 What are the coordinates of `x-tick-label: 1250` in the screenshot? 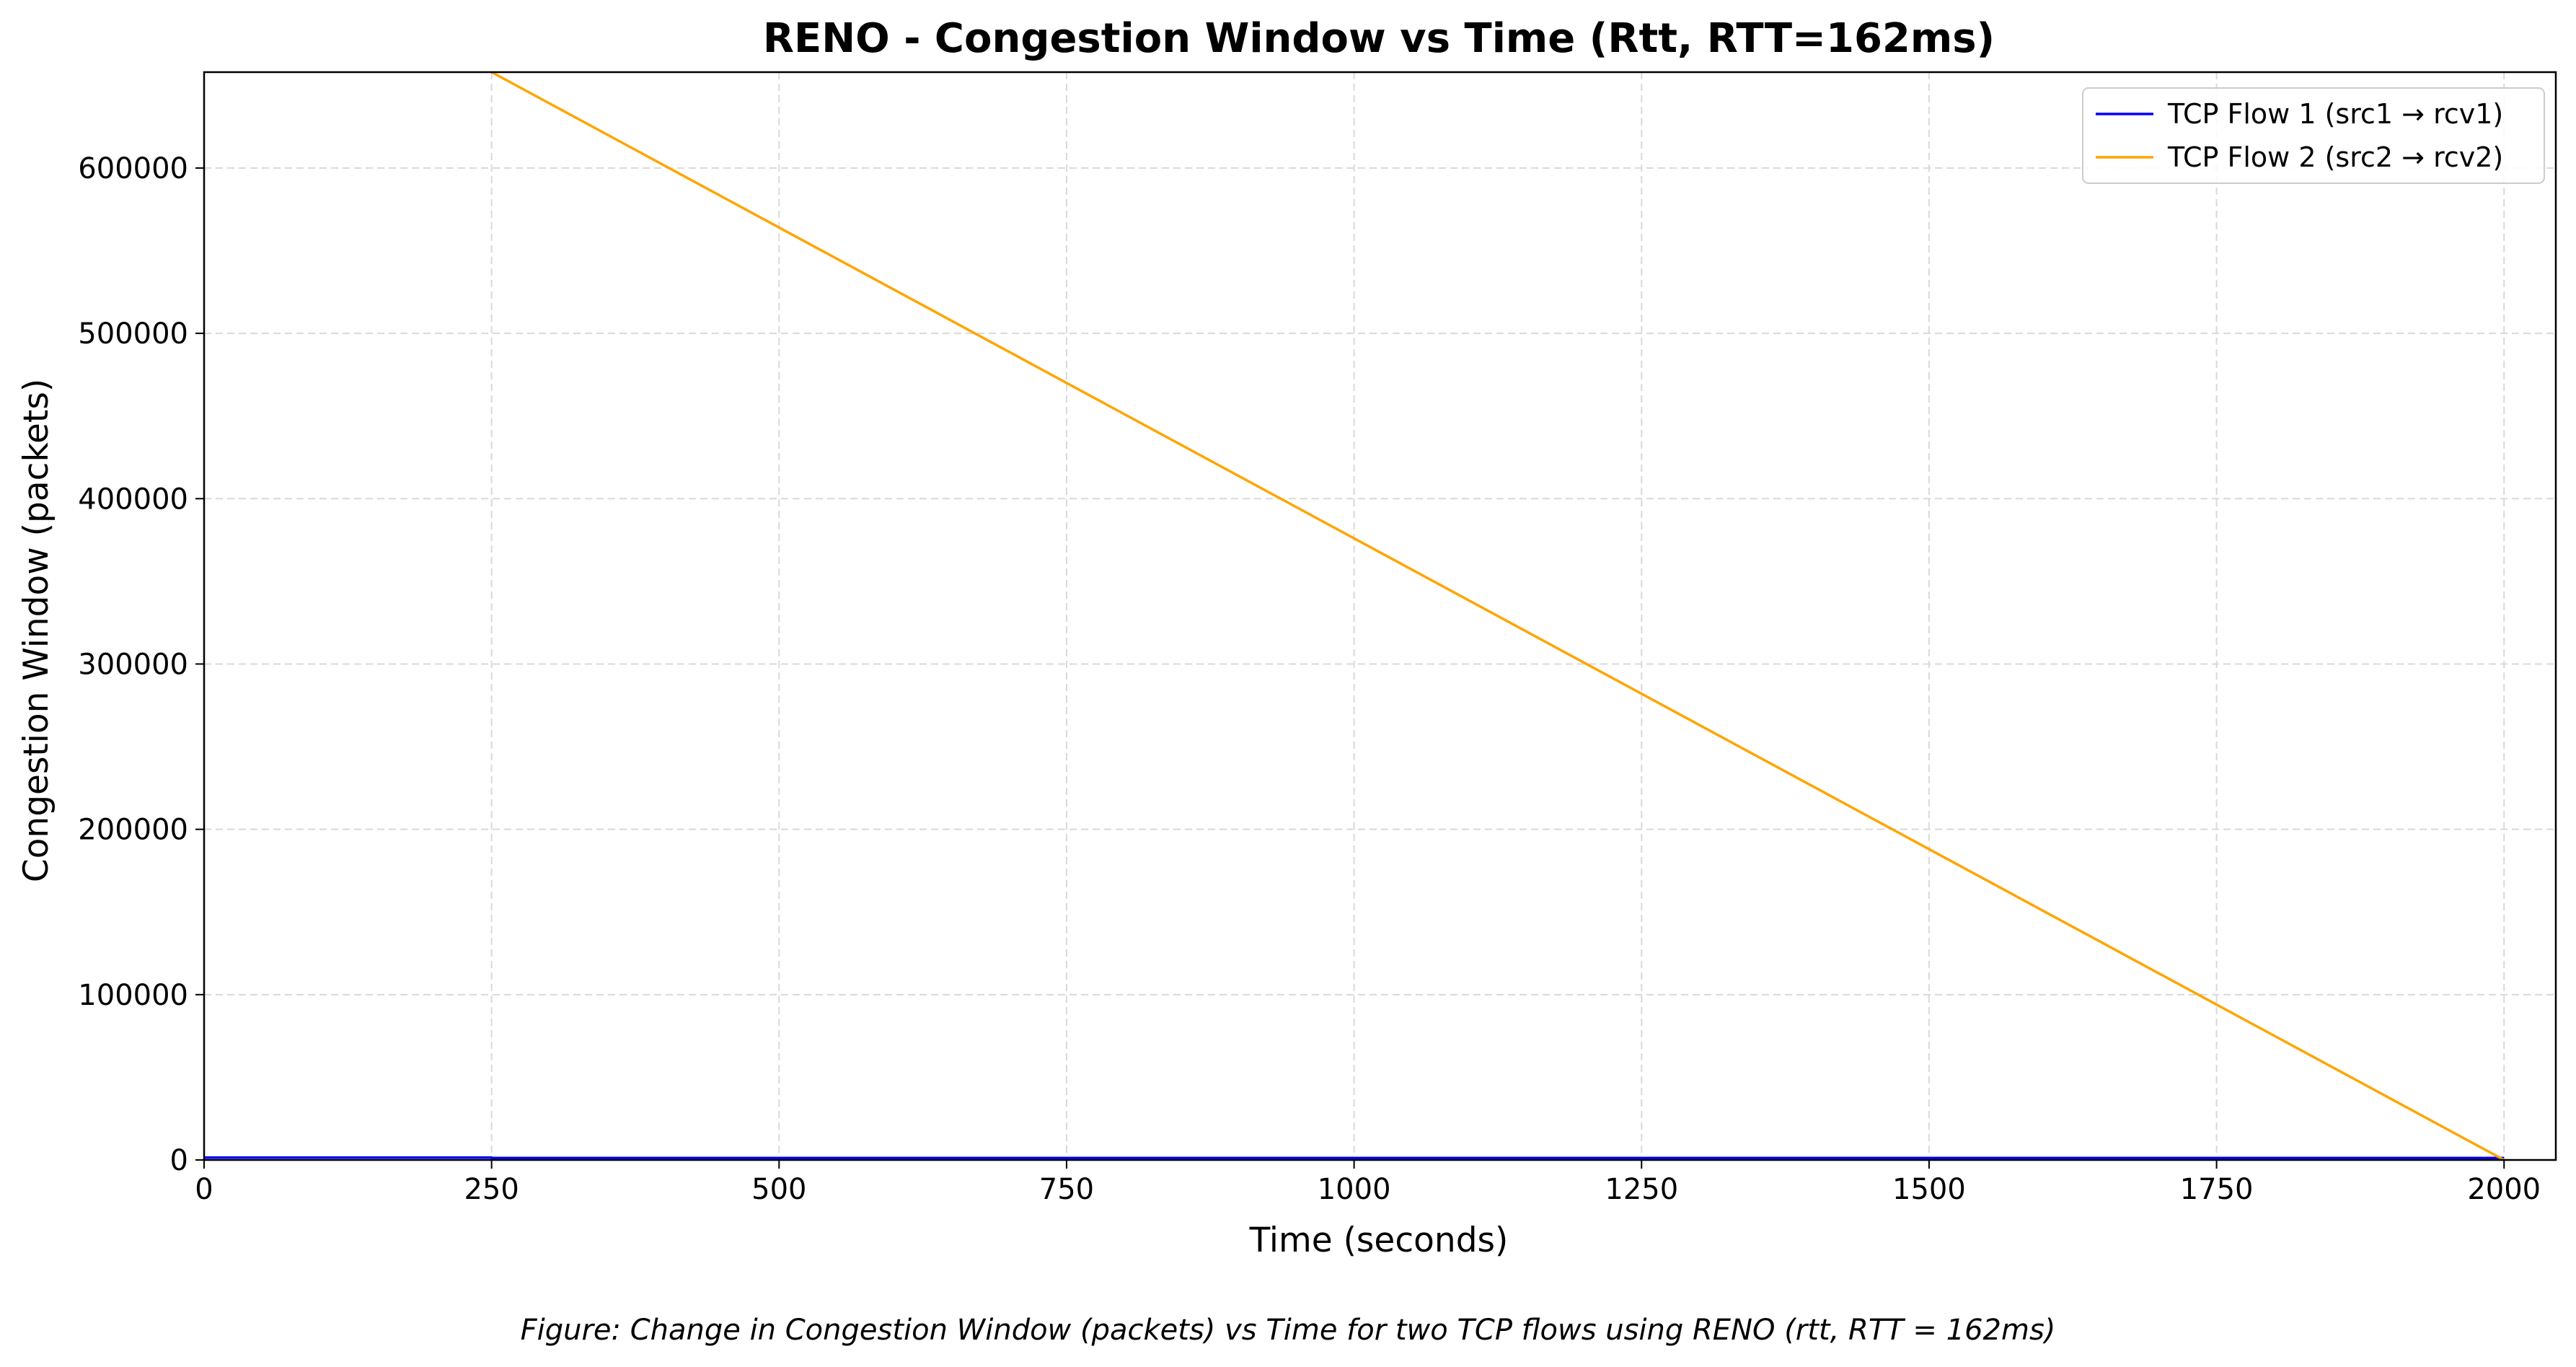 It's located at (1641, 1189).